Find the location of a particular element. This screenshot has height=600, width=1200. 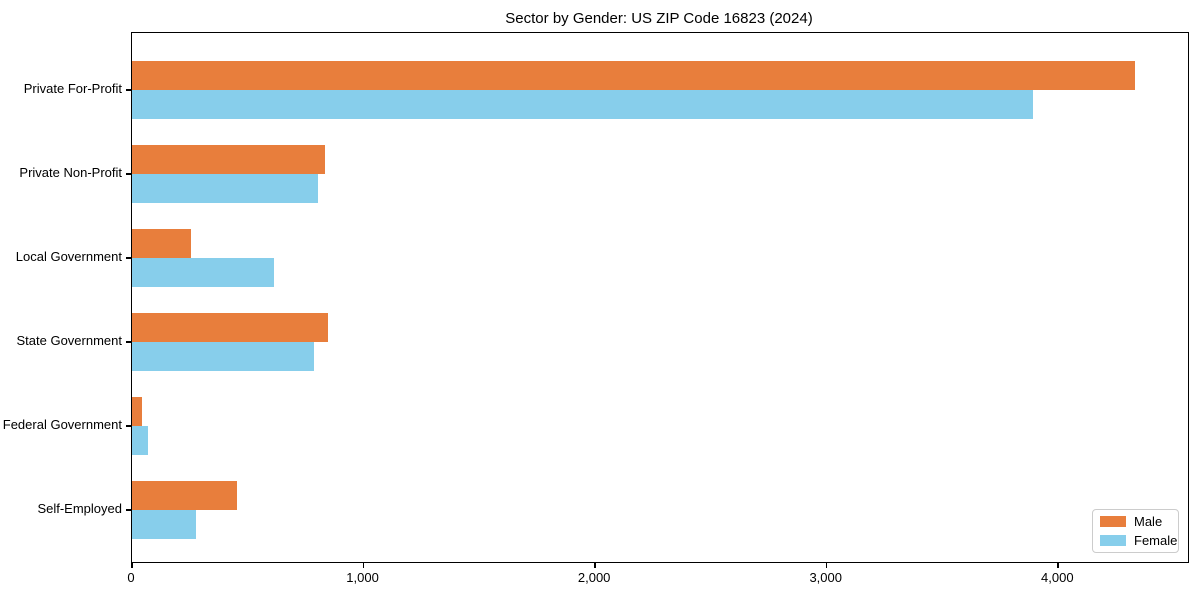

ytick-label-1: Private Non-Profit is located at coordinates (70, 172).